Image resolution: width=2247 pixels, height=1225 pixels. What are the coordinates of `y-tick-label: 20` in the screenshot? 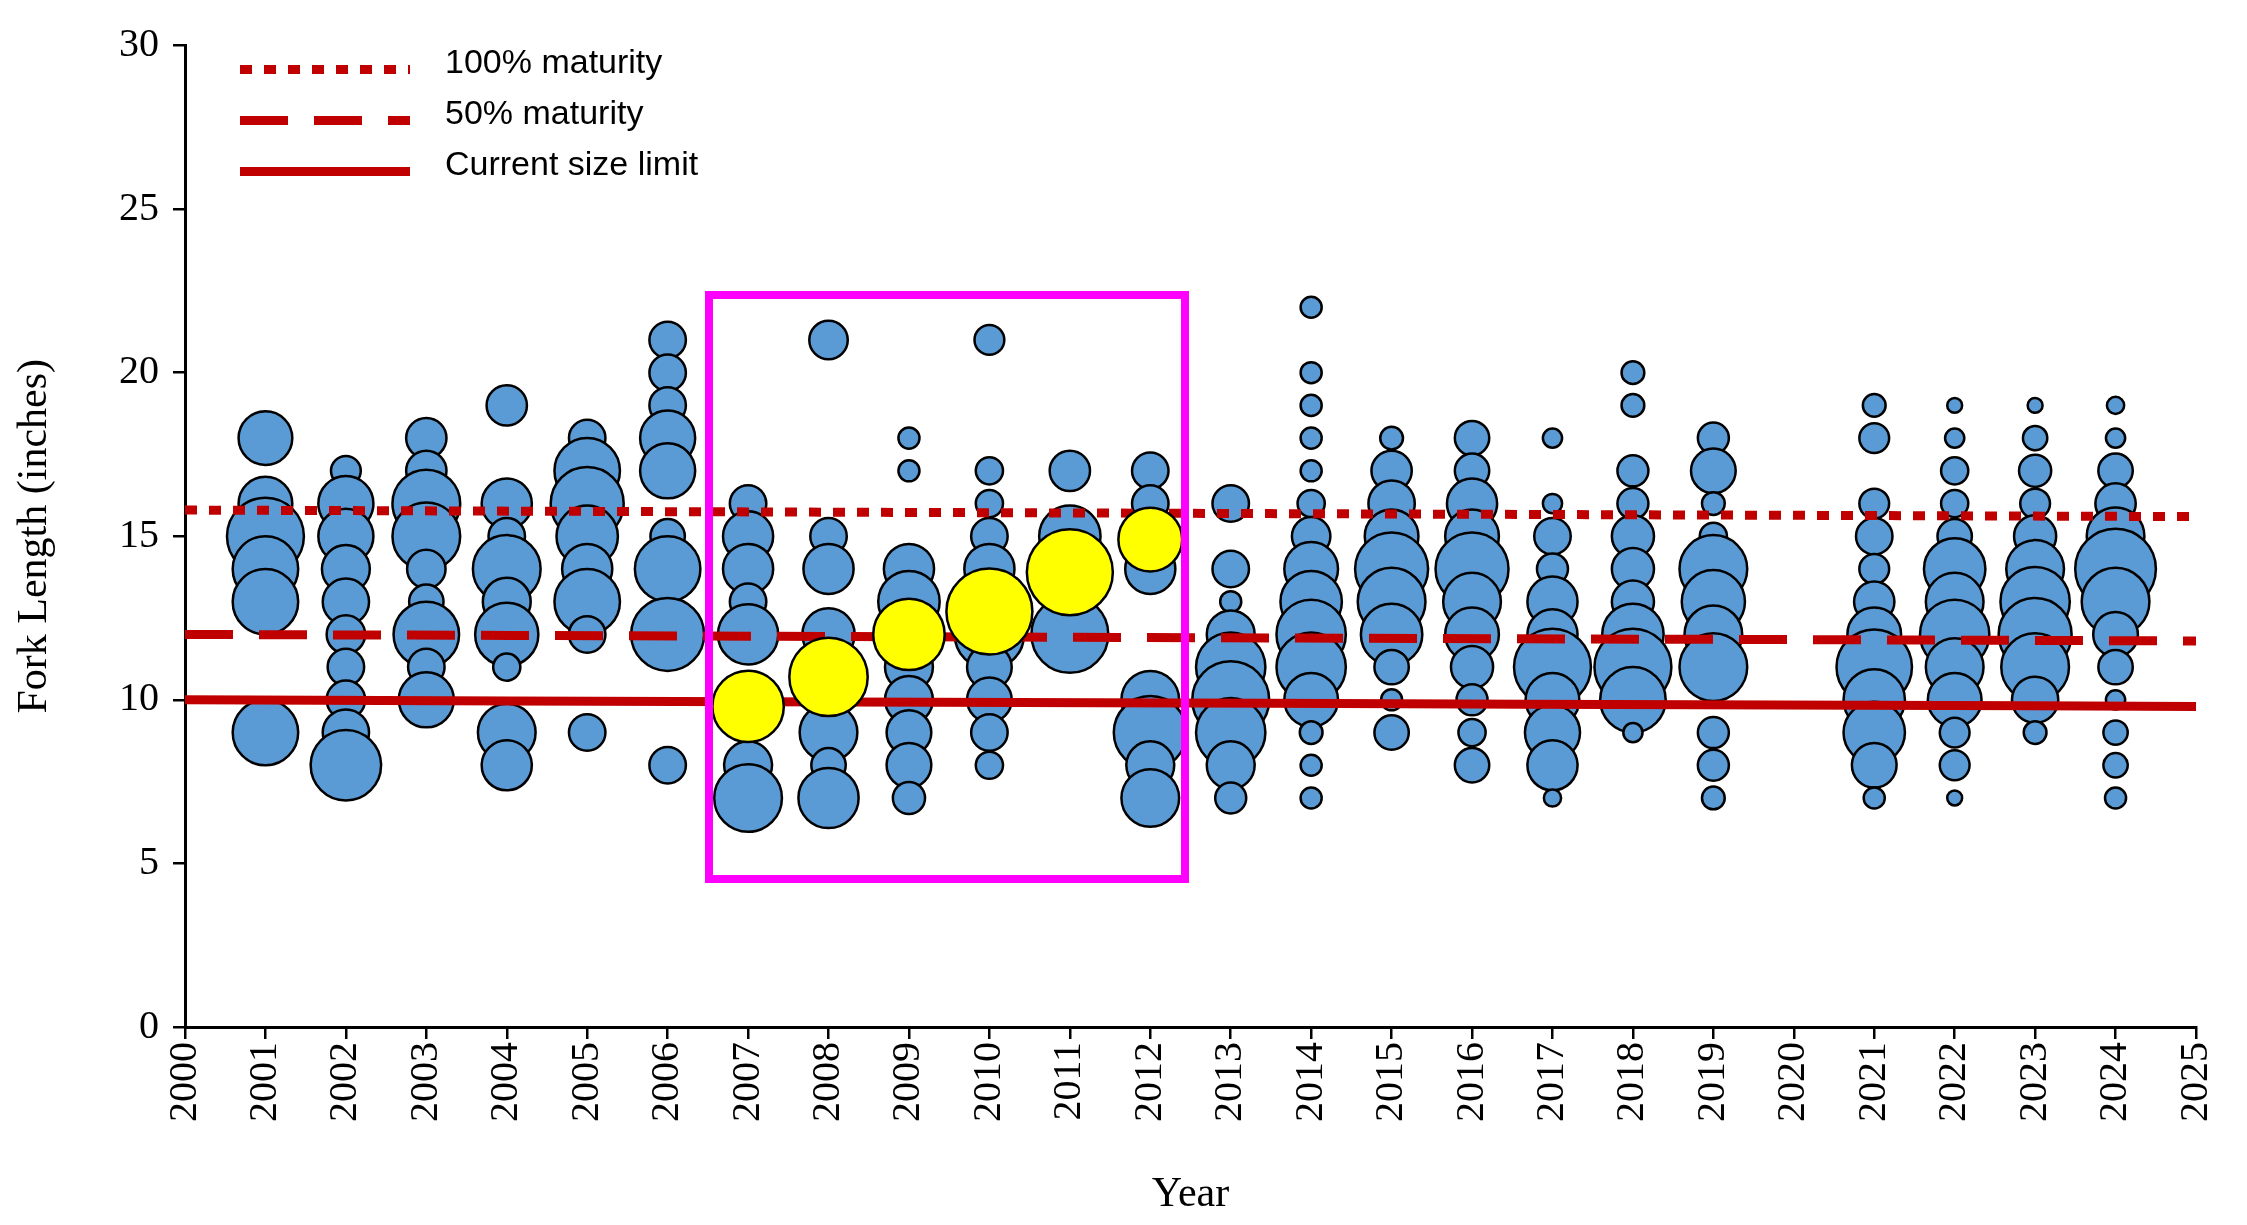 It's located at (139, 370).